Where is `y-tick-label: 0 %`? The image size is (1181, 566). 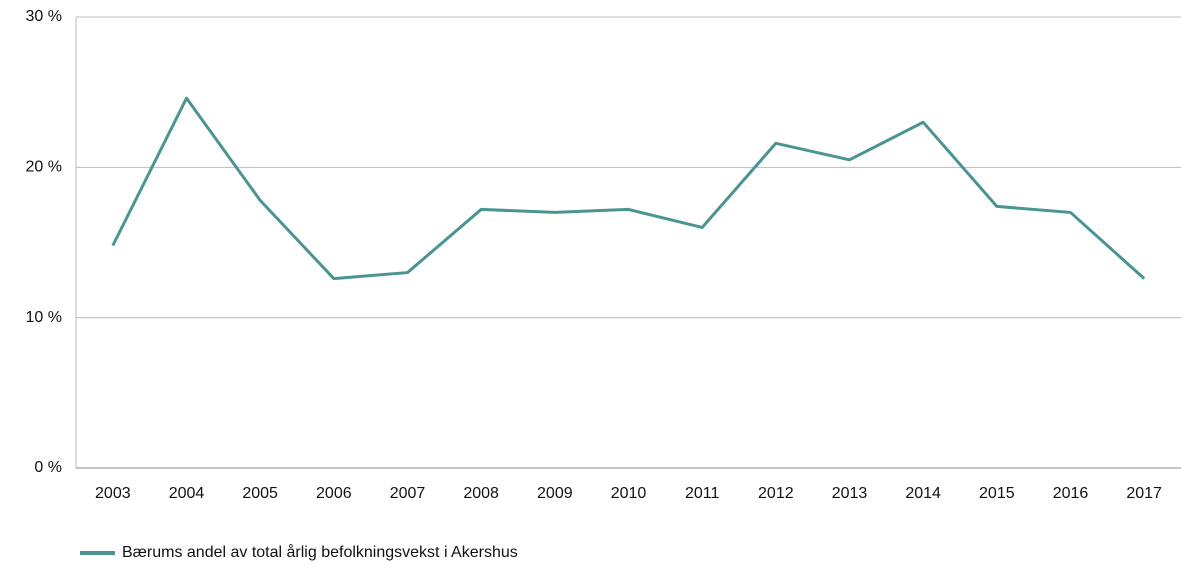
y-tick-label: 0 % is located at coordinates (48, 467).